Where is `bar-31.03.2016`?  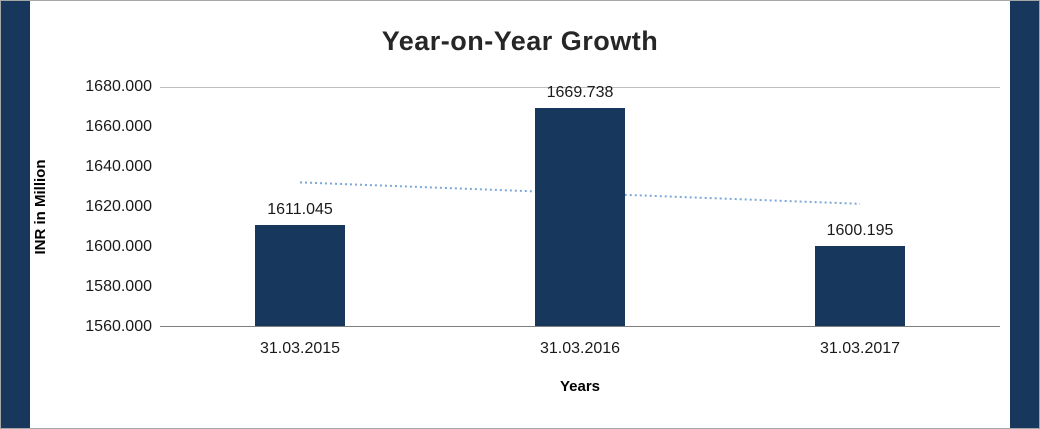 bar-31.03.2016 is located at coordinates (580, 217).